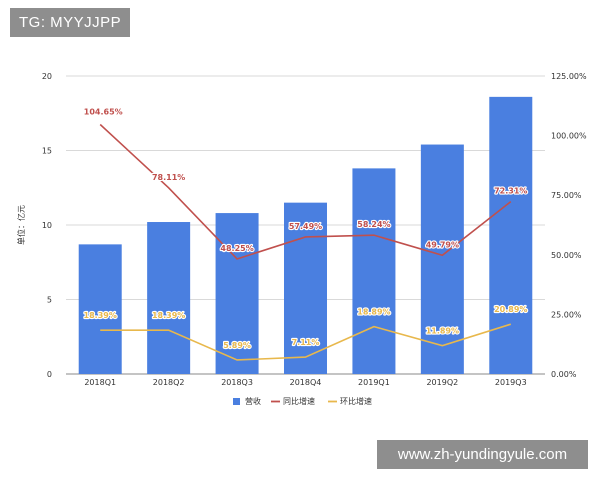 The width and height of the screenshot is (600, 480). I want to click on yoy-data-label: 58.24%, so click(373, 224).